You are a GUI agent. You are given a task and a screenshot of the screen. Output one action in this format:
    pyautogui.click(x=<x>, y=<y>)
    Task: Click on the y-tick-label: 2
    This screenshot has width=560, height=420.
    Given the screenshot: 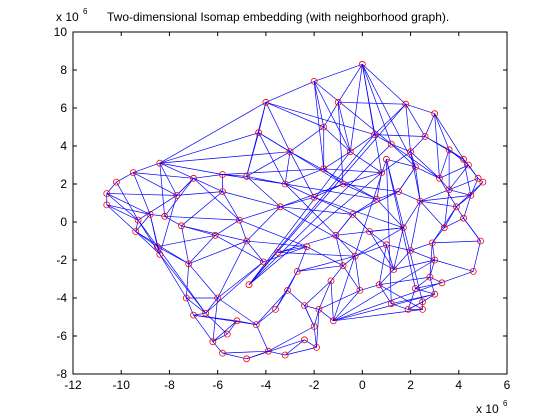 What is the action you would take?
    pyautogui.click(x=63, y=184)
    